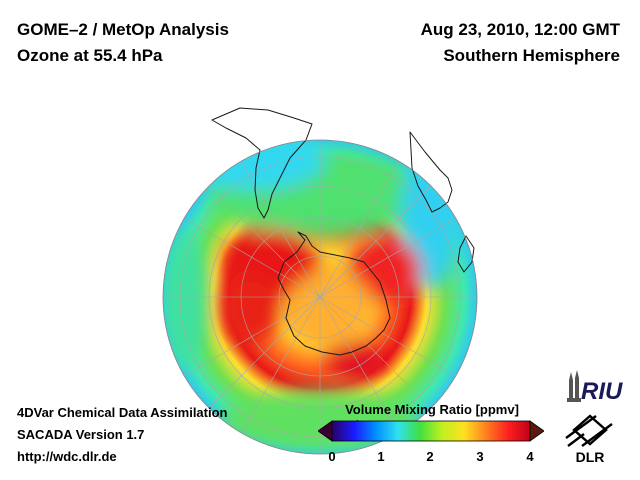 This screenshot has height=480, width=640. Describe the element at coordinates (67, 456) in the screenshot. I see `footer-url-link: http://wdc.dlr.de` at that location.